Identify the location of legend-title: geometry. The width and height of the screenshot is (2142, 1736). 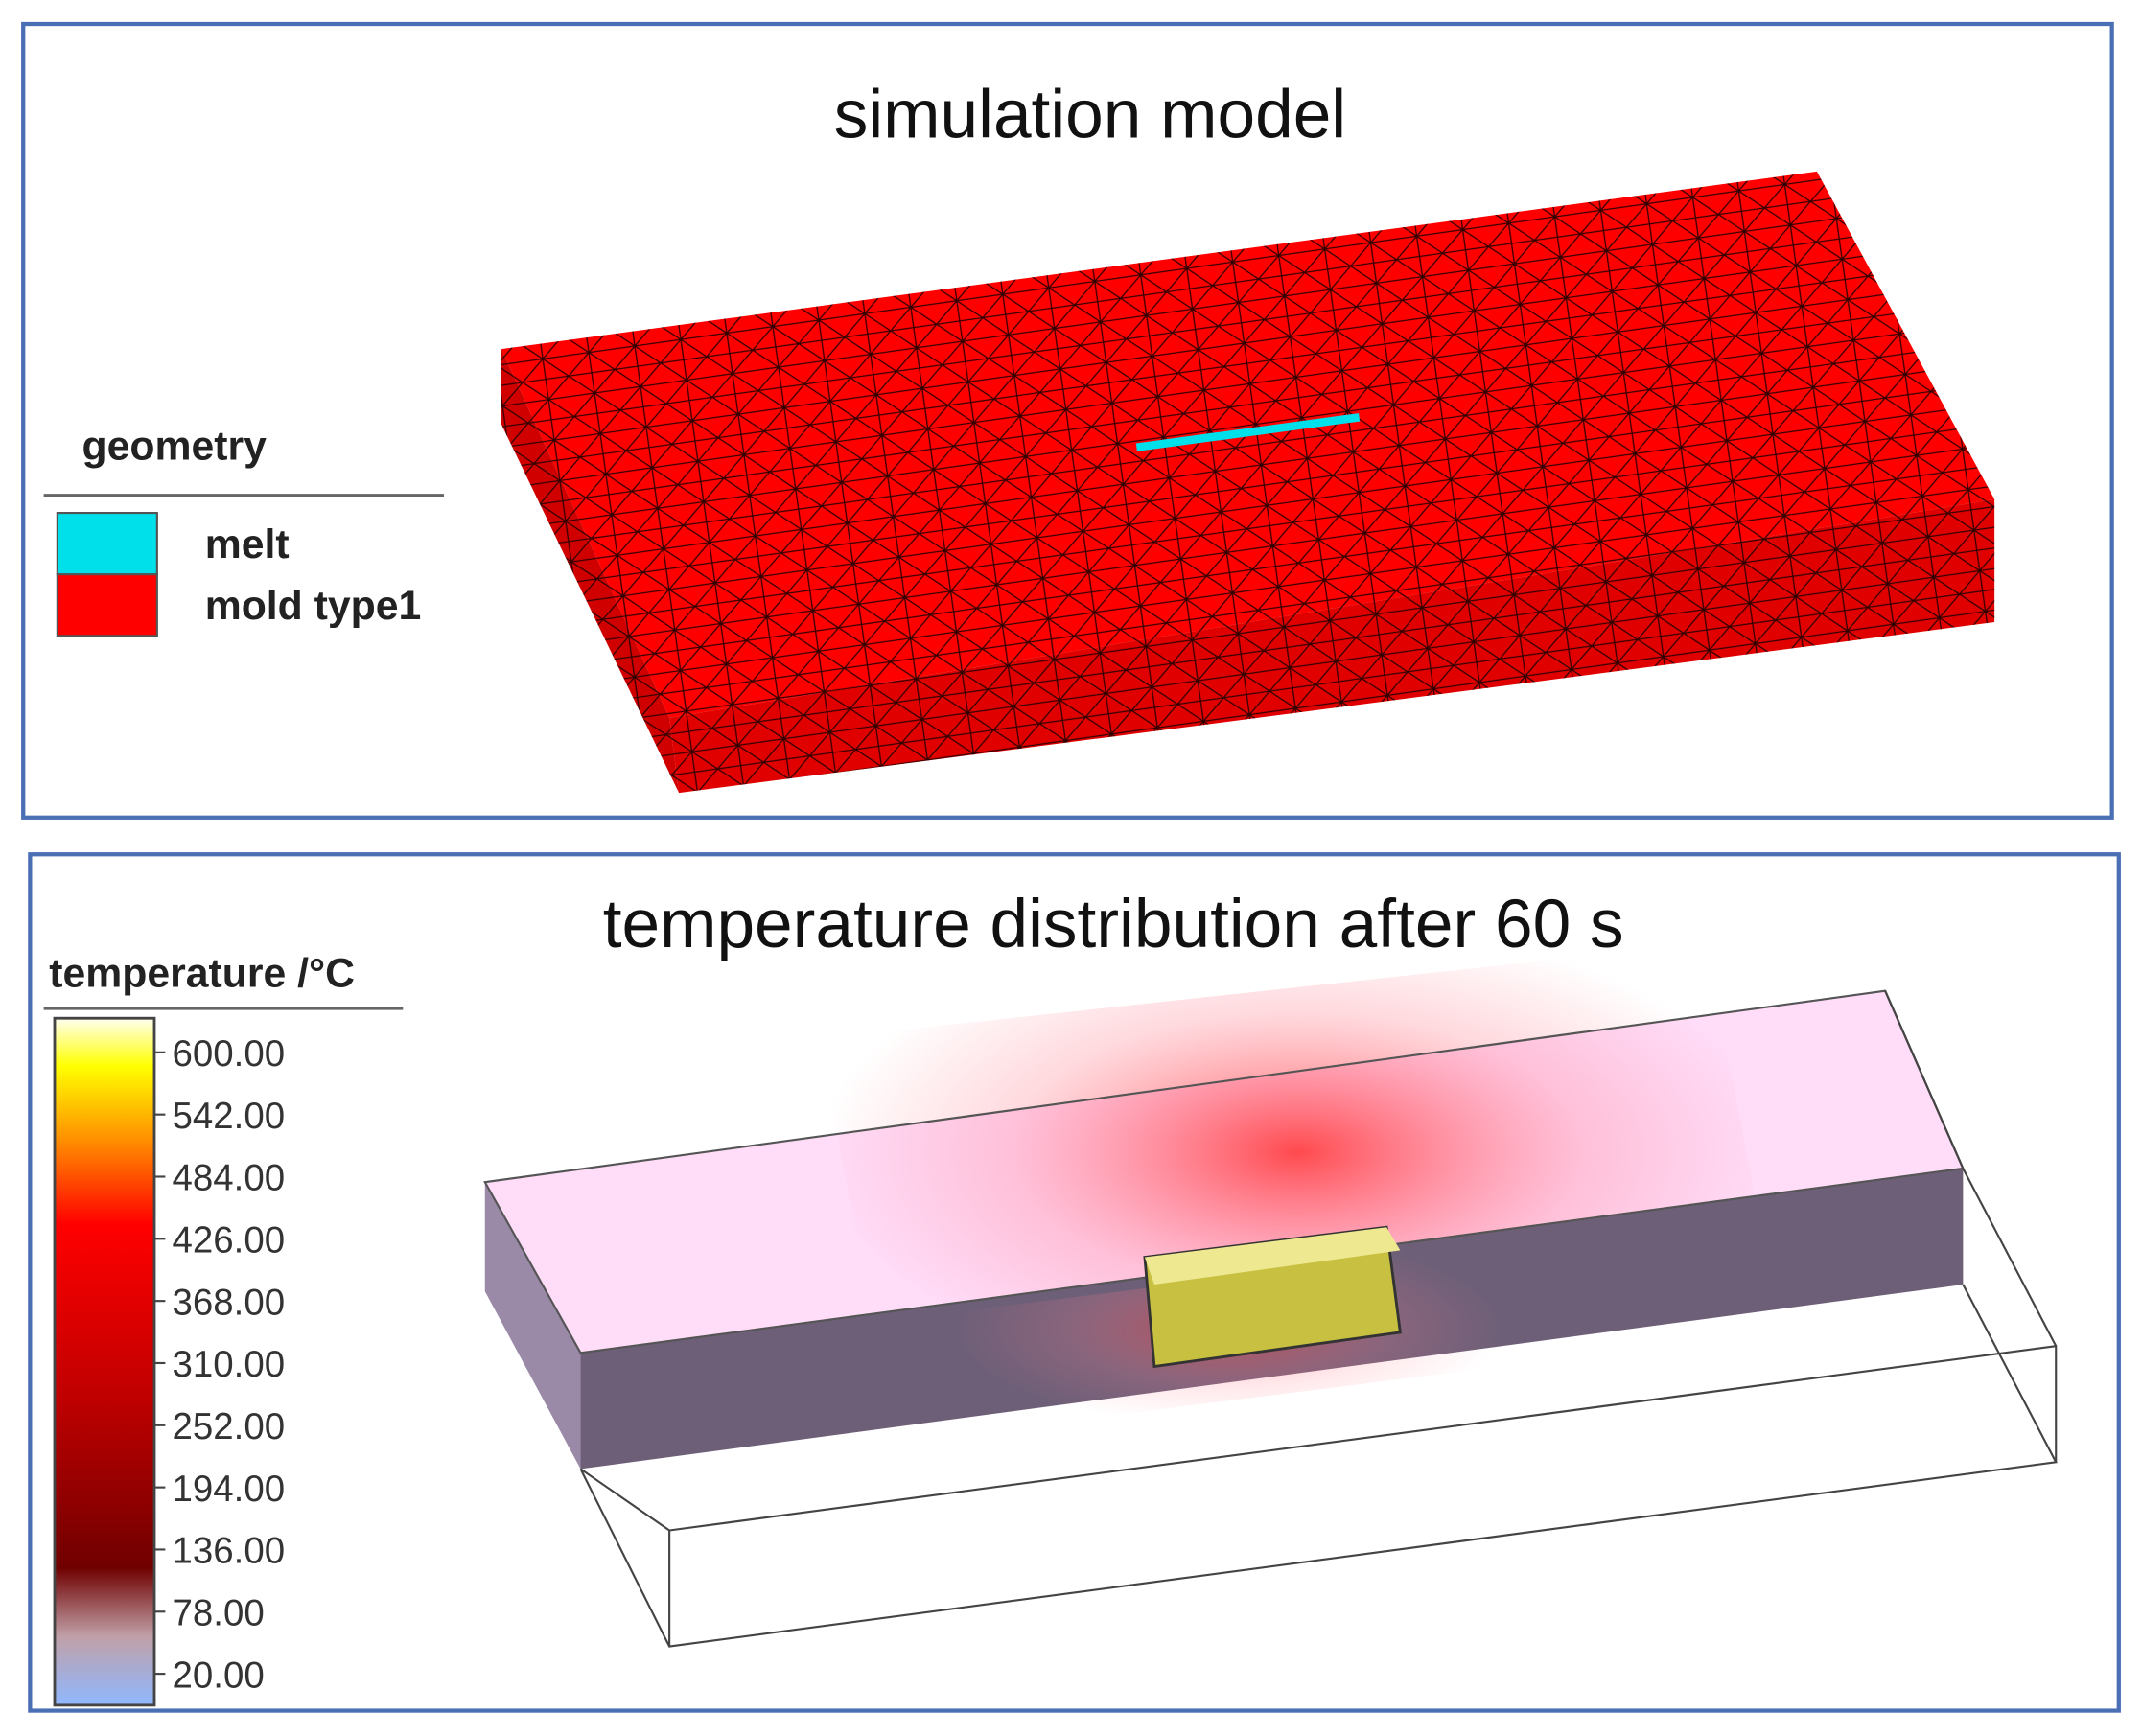
(174, 447).